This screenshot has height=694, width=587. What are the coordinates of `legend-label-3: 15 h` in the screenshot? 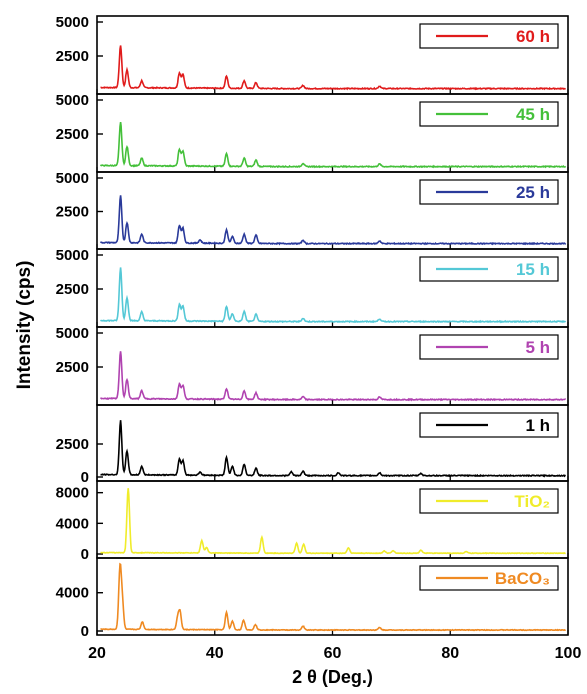 It's located at (533, 269).